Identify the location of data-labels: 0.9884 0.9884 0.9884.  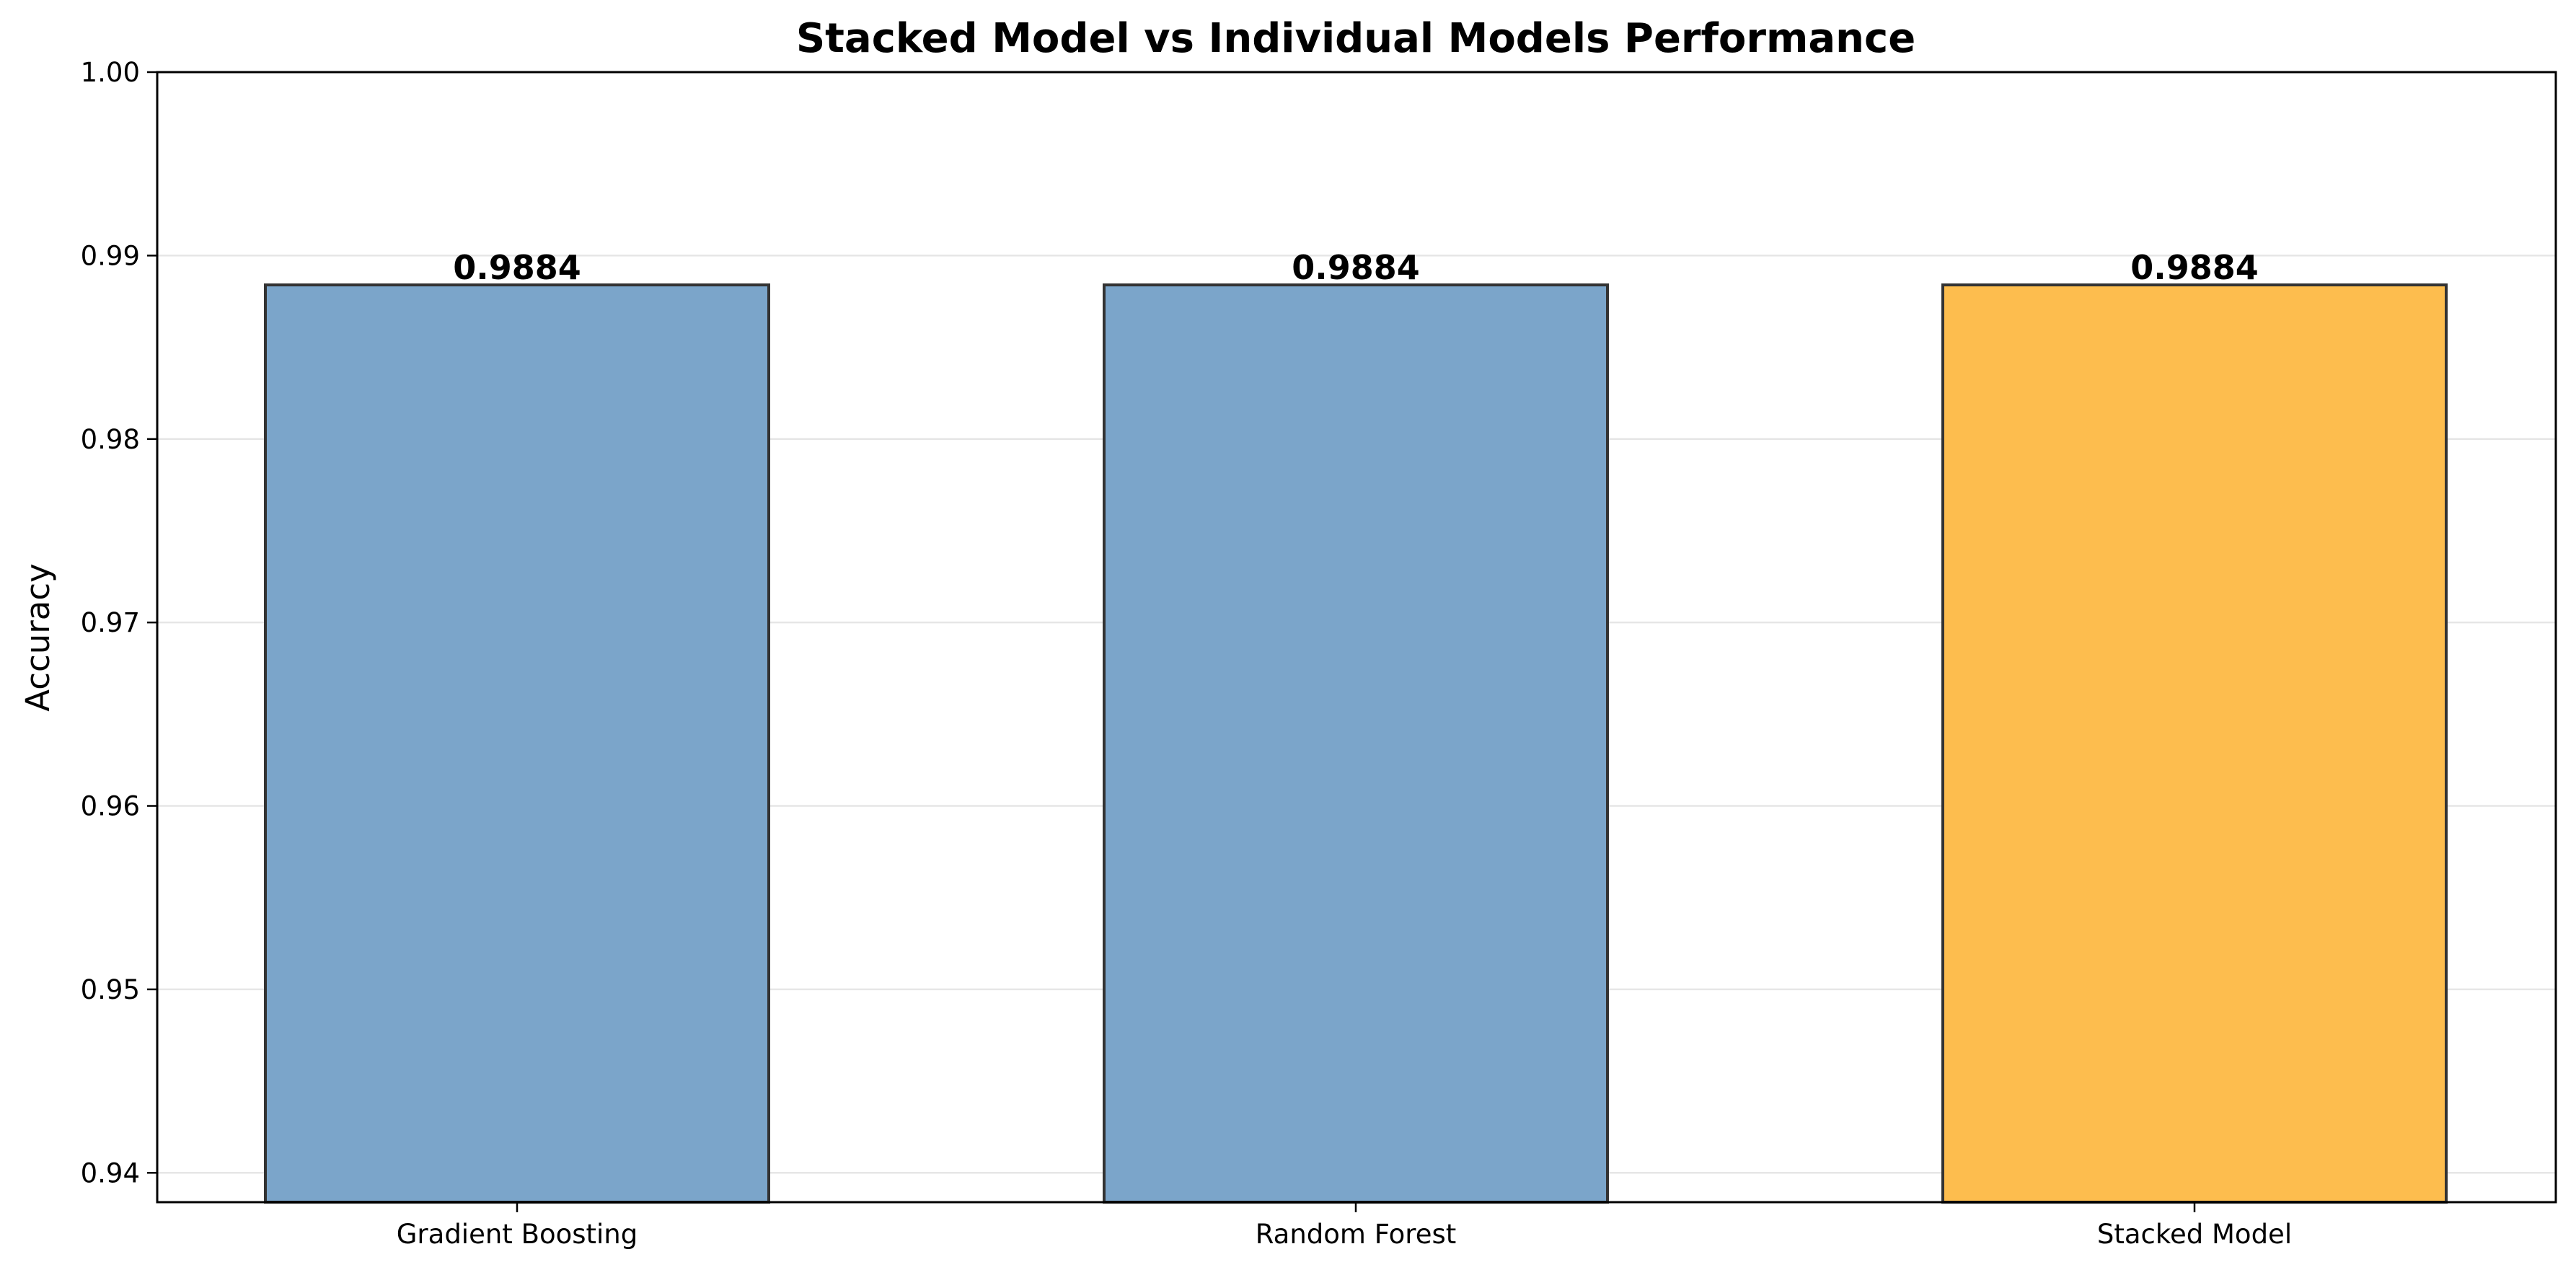
(1356, 267).